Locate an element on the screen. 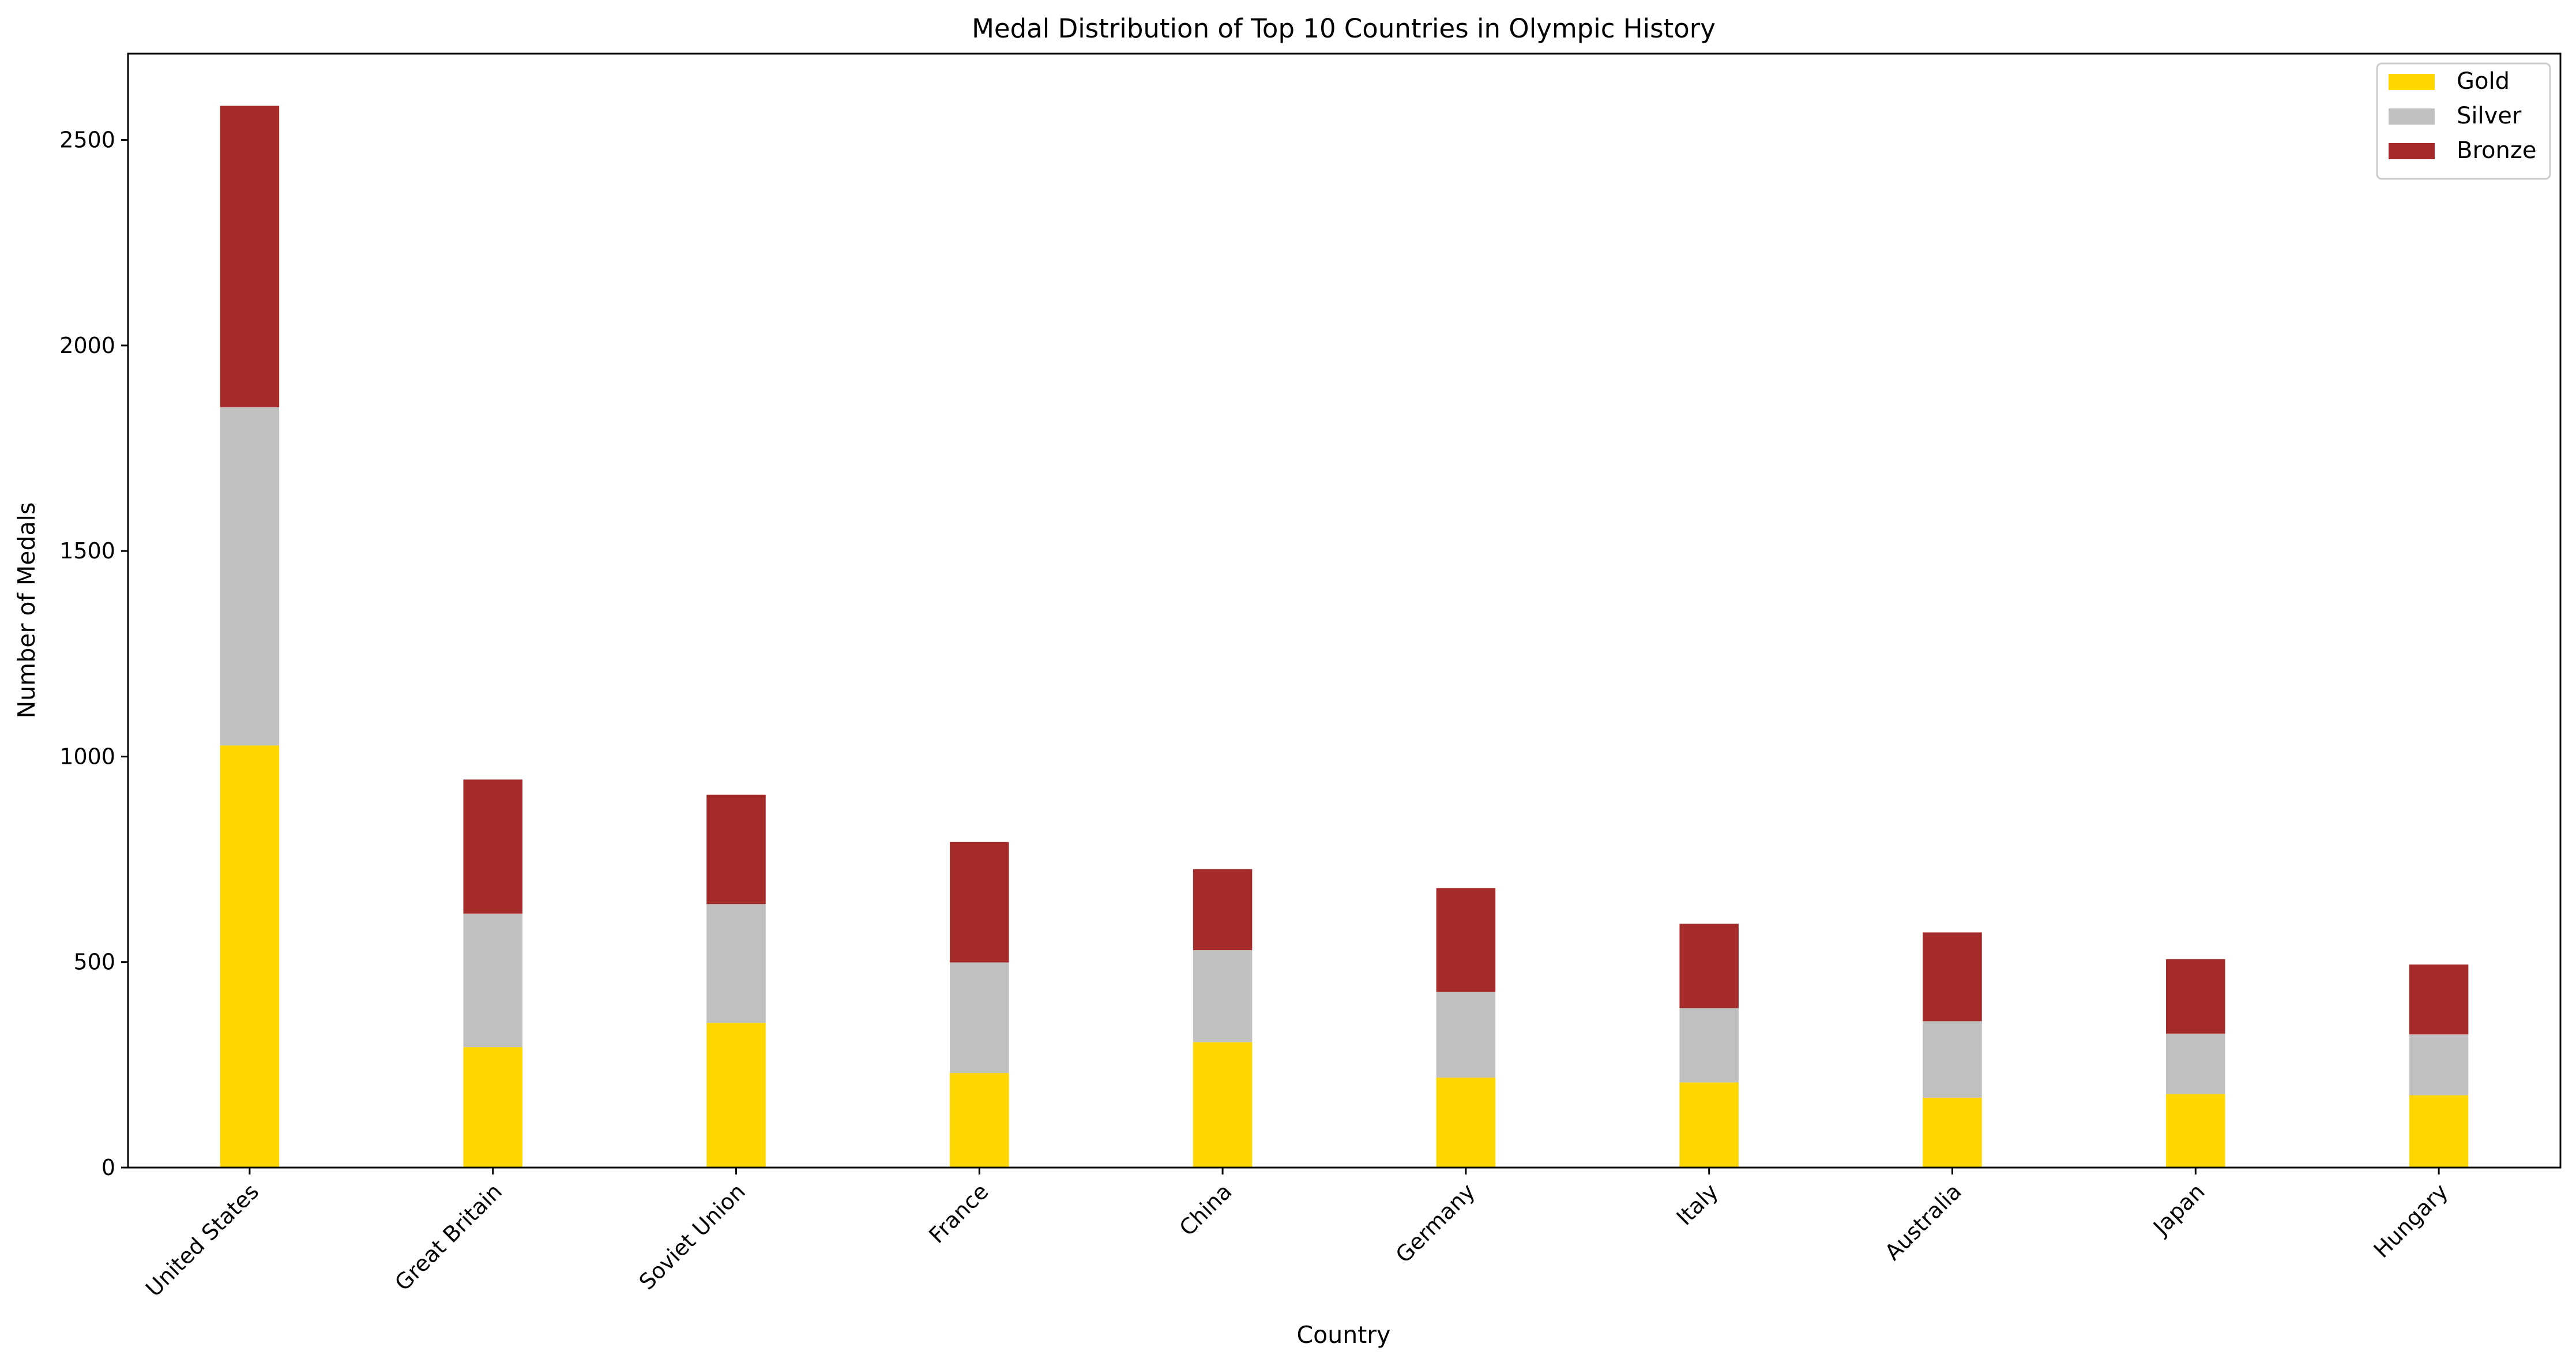 The height and width of the screenshot is (1366, 2576). bar-hungary-gold is located at coordinates (2439, 1131).